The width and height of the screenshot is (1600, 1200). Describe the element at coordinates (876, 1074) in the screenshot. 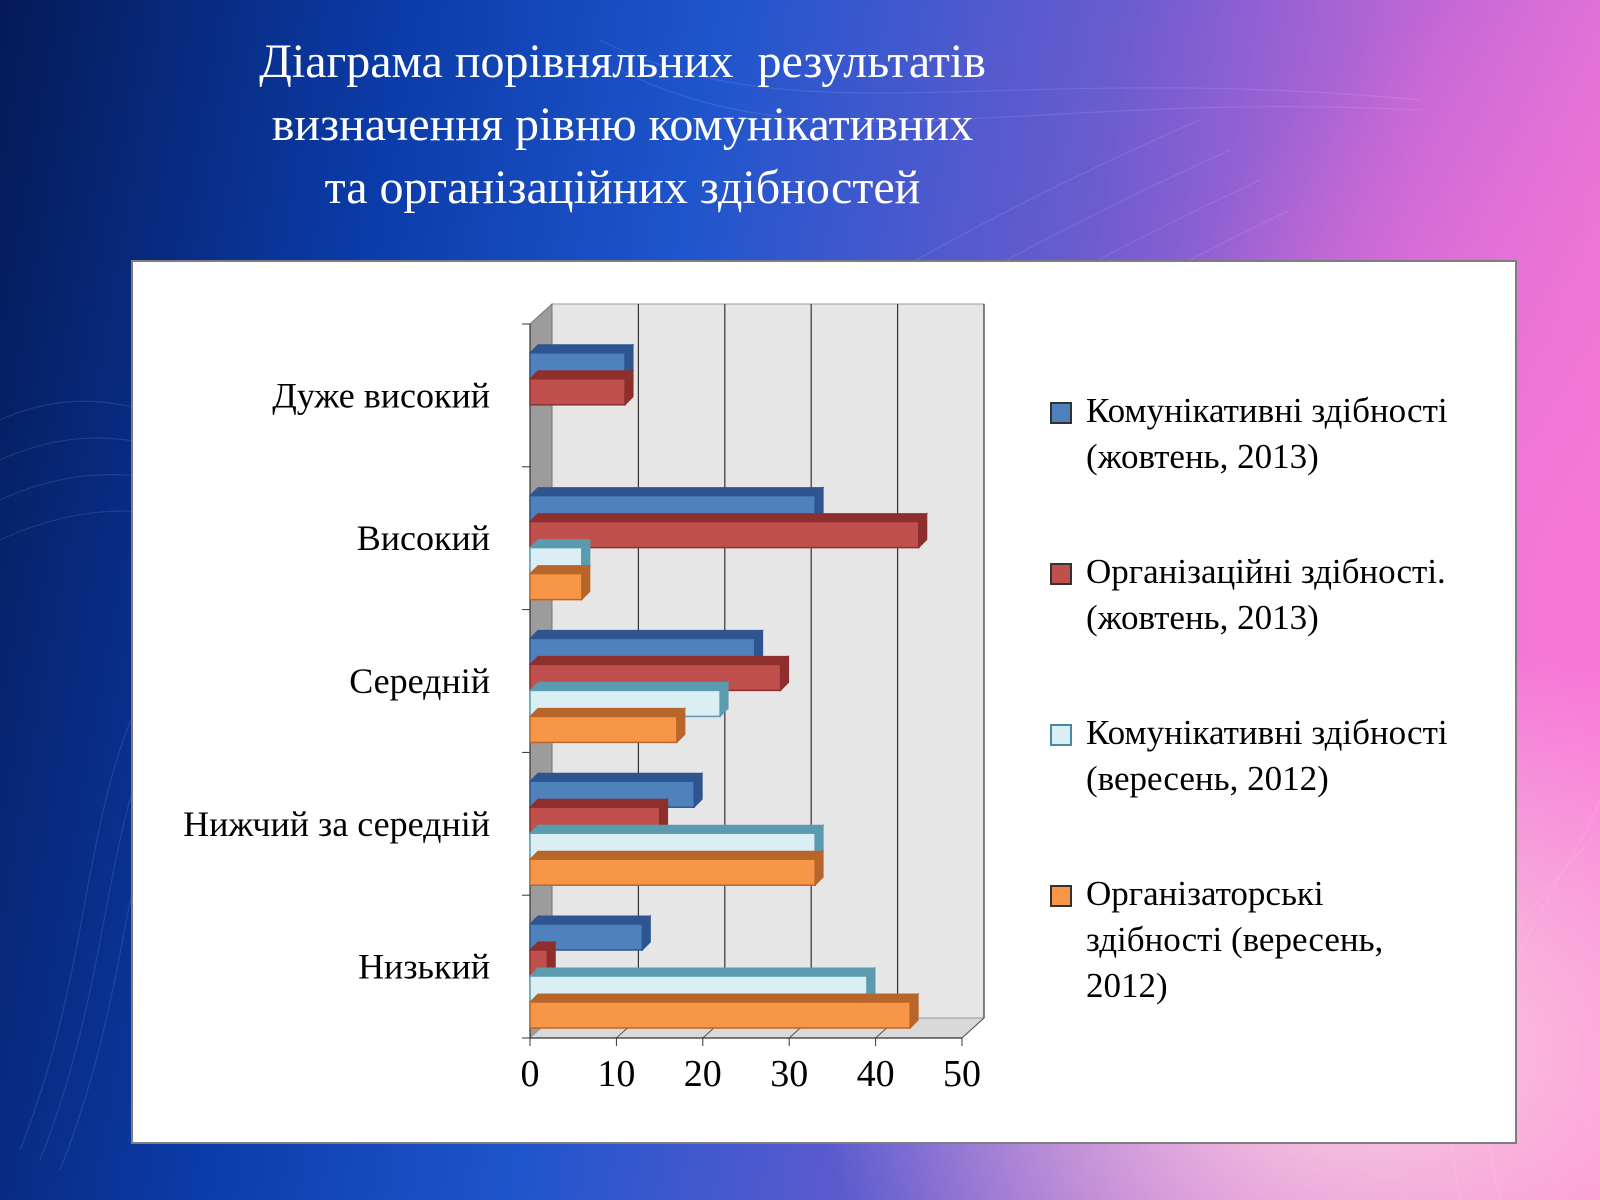

I see `x-tick-label: 40` at that location.